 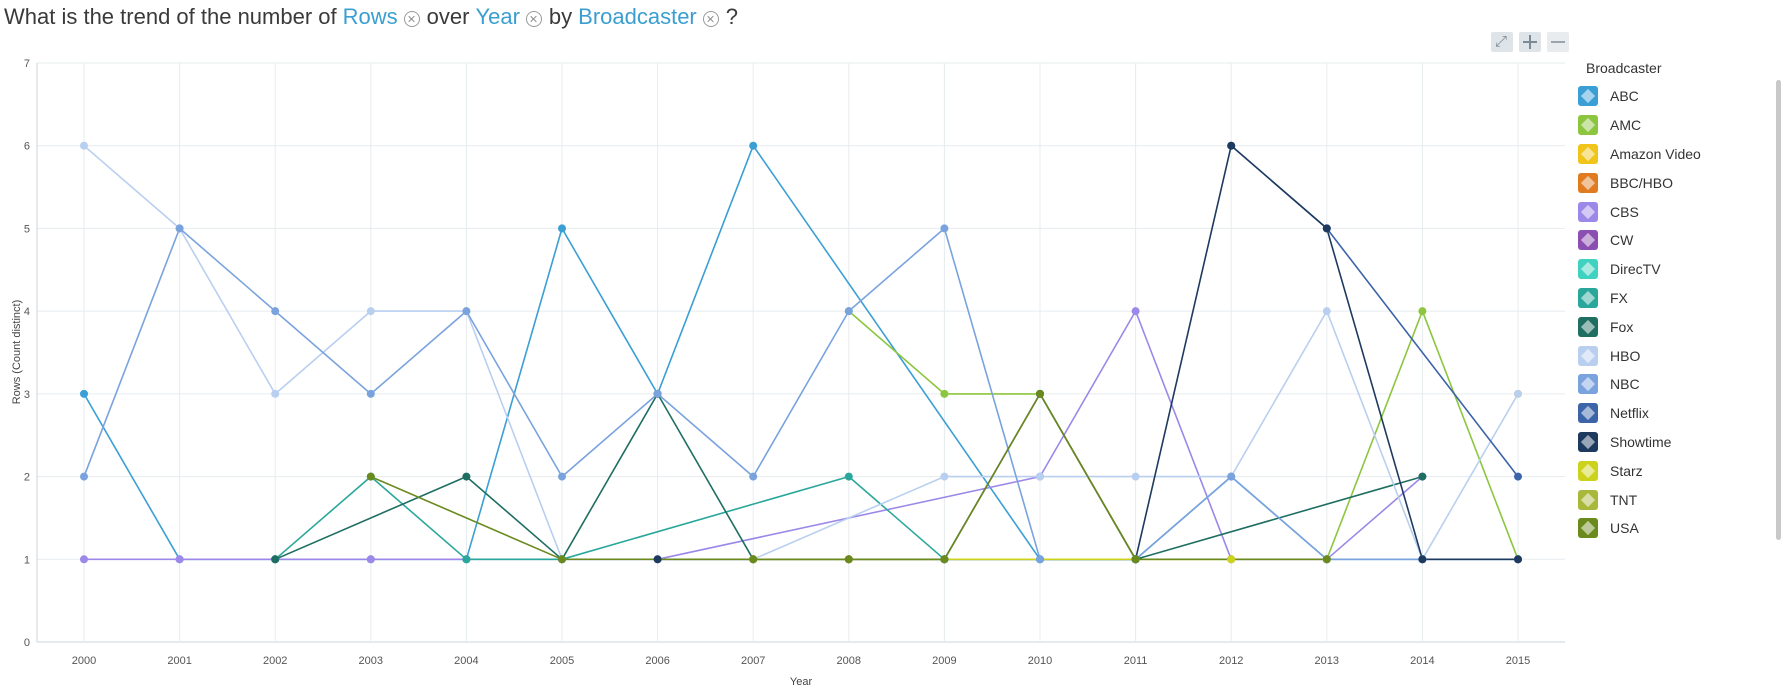 I want to click on legend-label: Starz, so click(x=1626, y=470).